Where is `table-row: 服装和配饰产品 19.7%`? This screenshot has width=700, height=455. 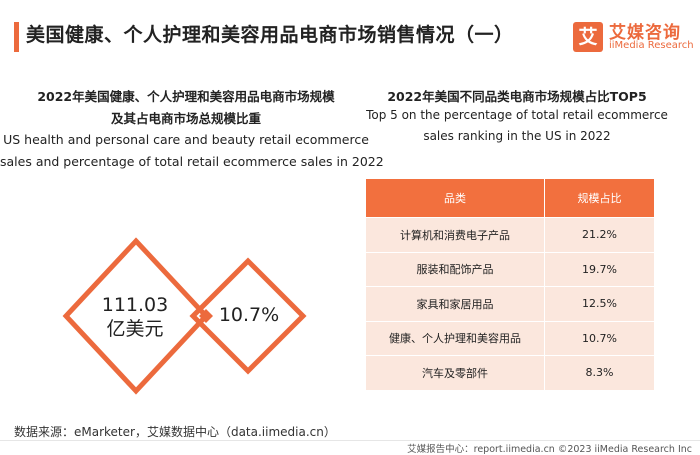
table-row: 服装和配饰产品 19.7% is located at coordinates (510, 269).